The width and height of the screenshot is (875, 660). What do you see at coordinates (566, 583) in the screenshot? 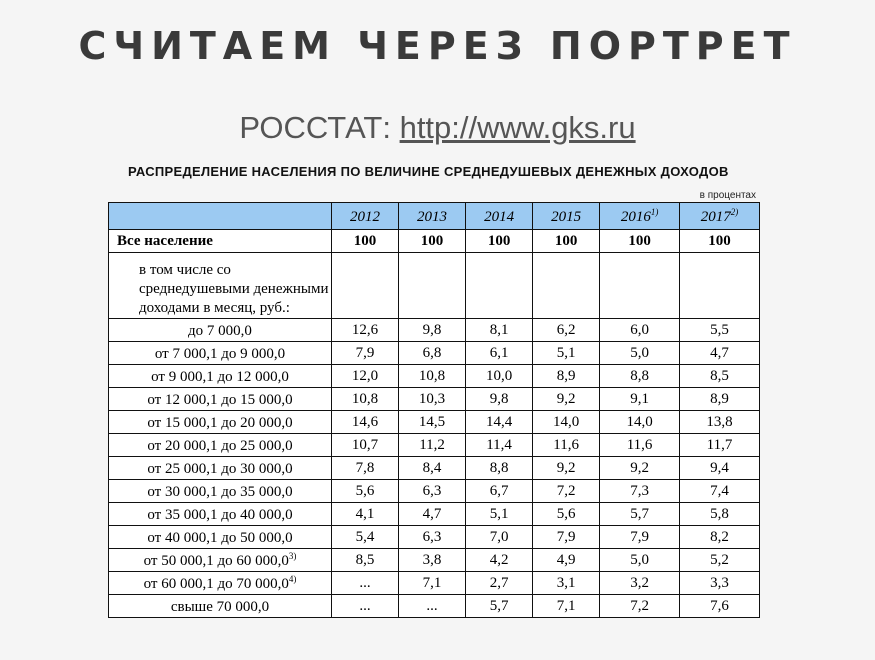
I see `table-cell: 3,1` at bounding box center [566, 583].